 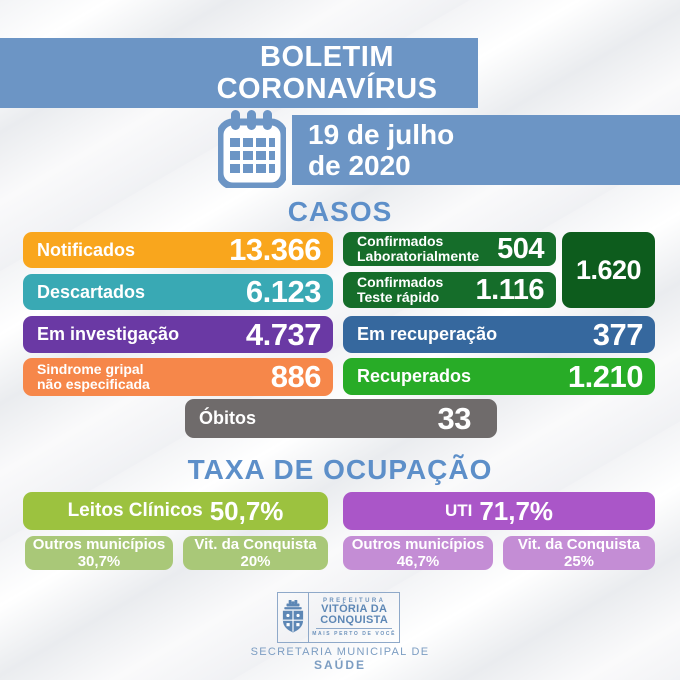 I want to click on stat-label-line2: Teste rápido, so click(x=398, y=297).